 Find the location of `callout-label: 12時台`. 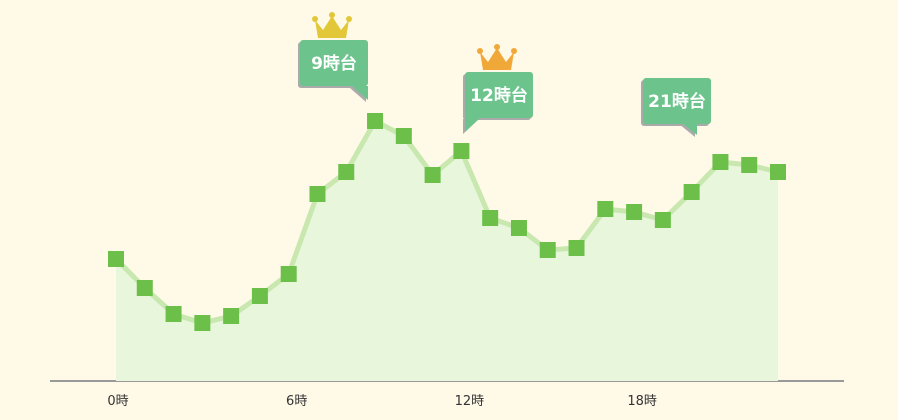

callout-label: 12時台 is located at coordinates (499, 95).